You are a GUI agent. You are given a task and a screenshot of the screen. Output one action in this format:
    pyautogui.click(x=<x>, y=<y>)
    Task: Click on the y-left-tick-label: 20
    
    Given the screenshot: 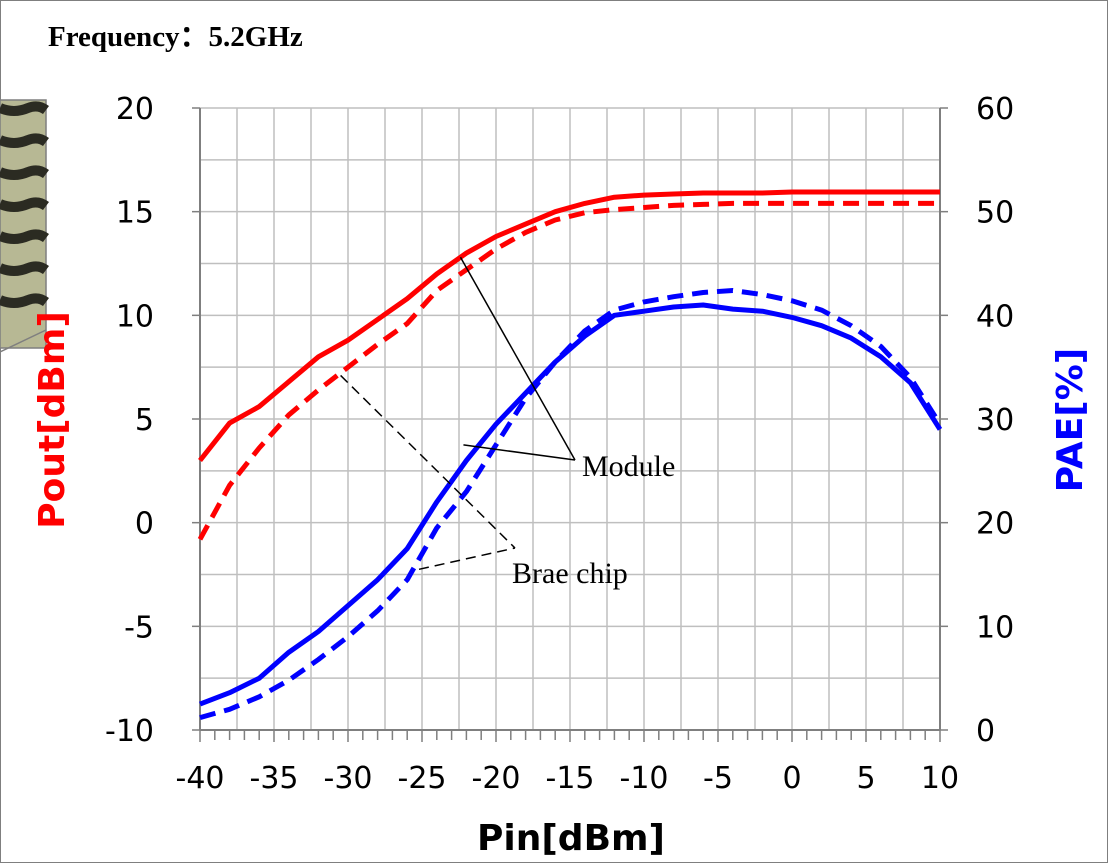 What is the action you would take?
    pyautogui.click(x=135, y=109)
    